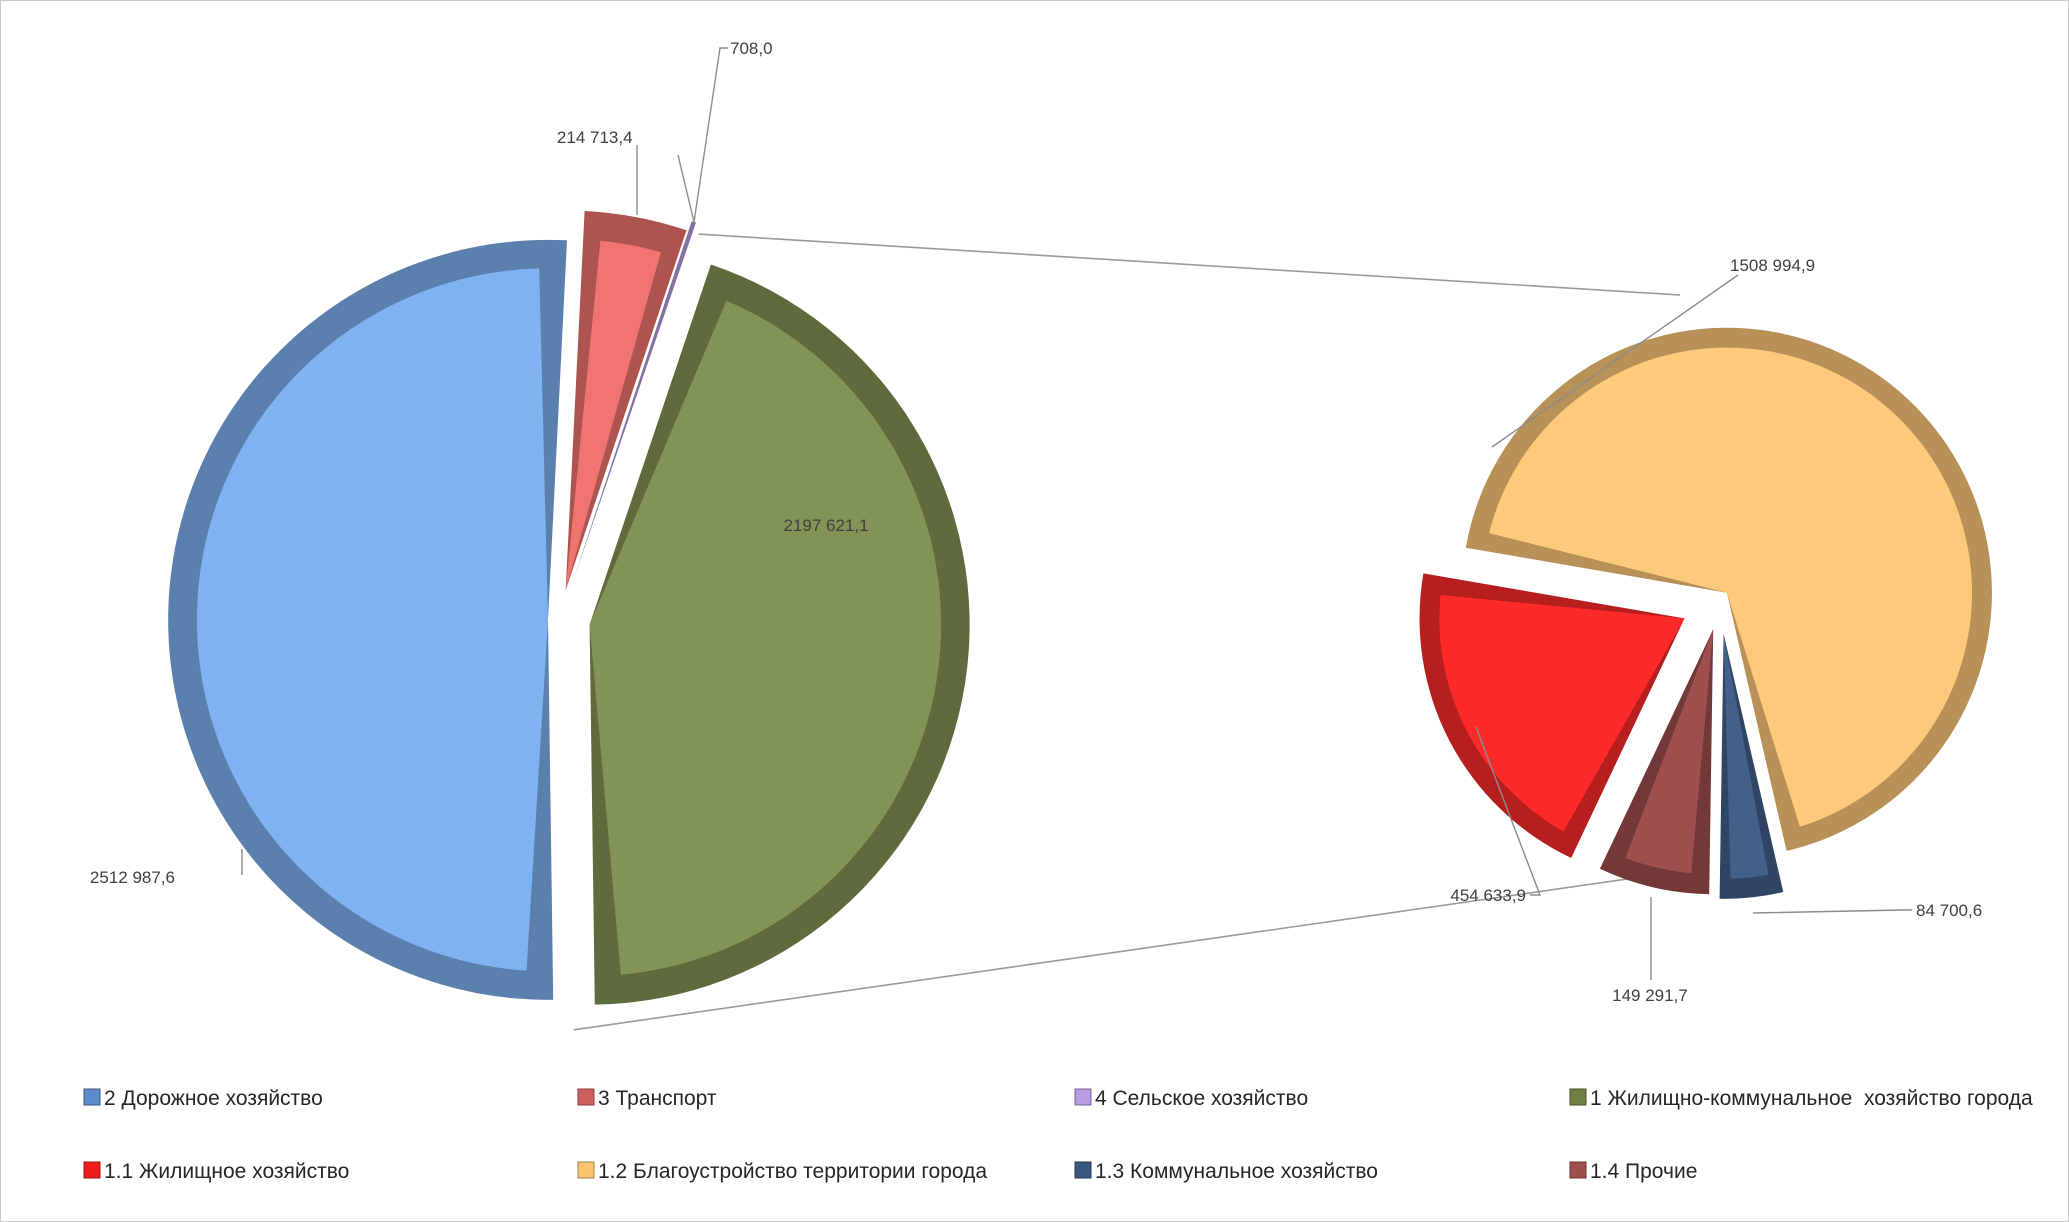 This screenshot has width=2069, height=1222. I want to click on leader-line-1-1-жилищное-хозяйство, so click(1508, 811).